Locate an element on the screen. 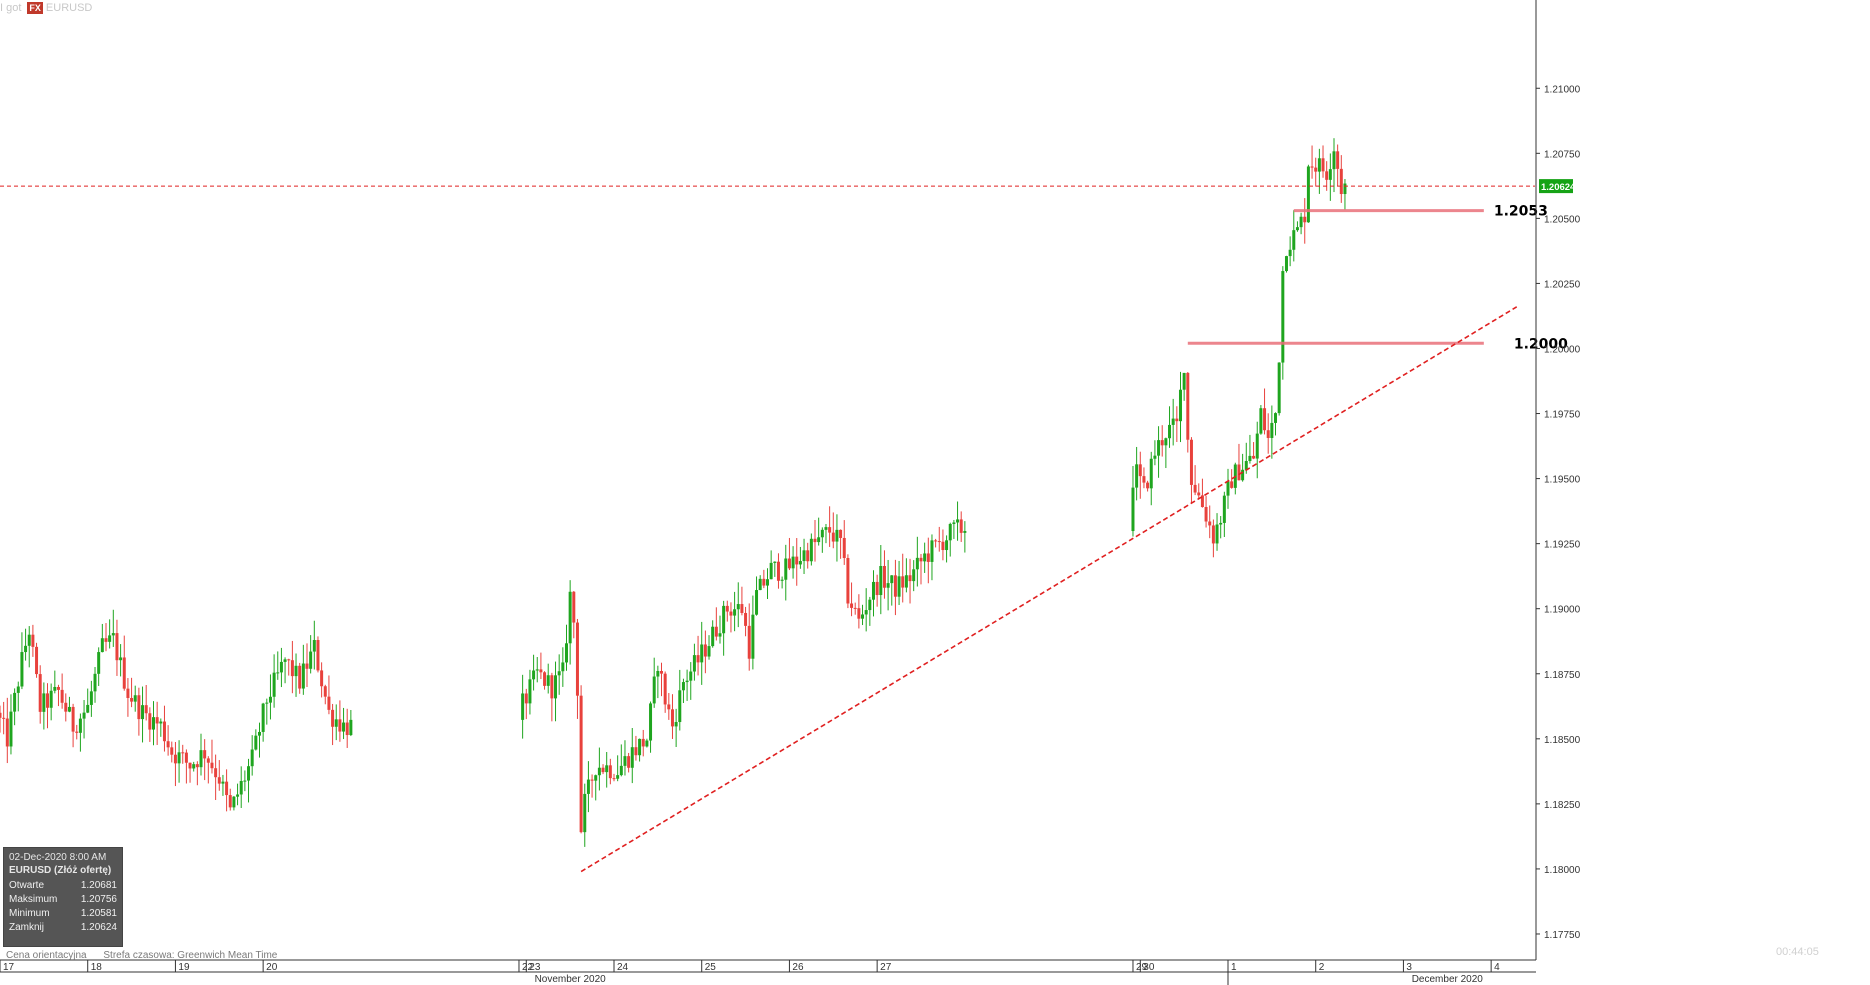  price-tick-label: 1.20500 is located at coordinates (1562, 219).